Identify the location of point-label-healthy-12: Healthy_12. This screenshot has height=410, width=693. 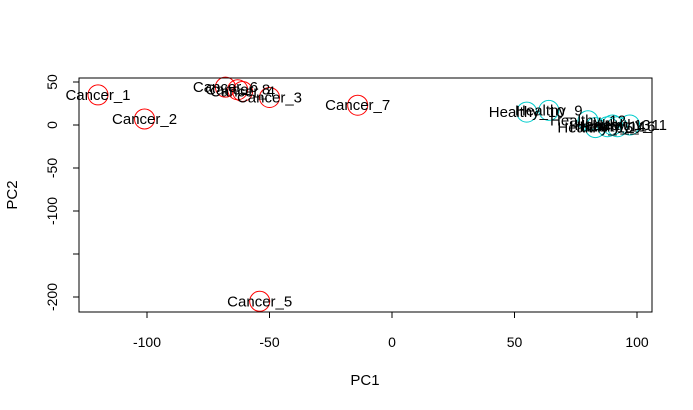
(588, 121).